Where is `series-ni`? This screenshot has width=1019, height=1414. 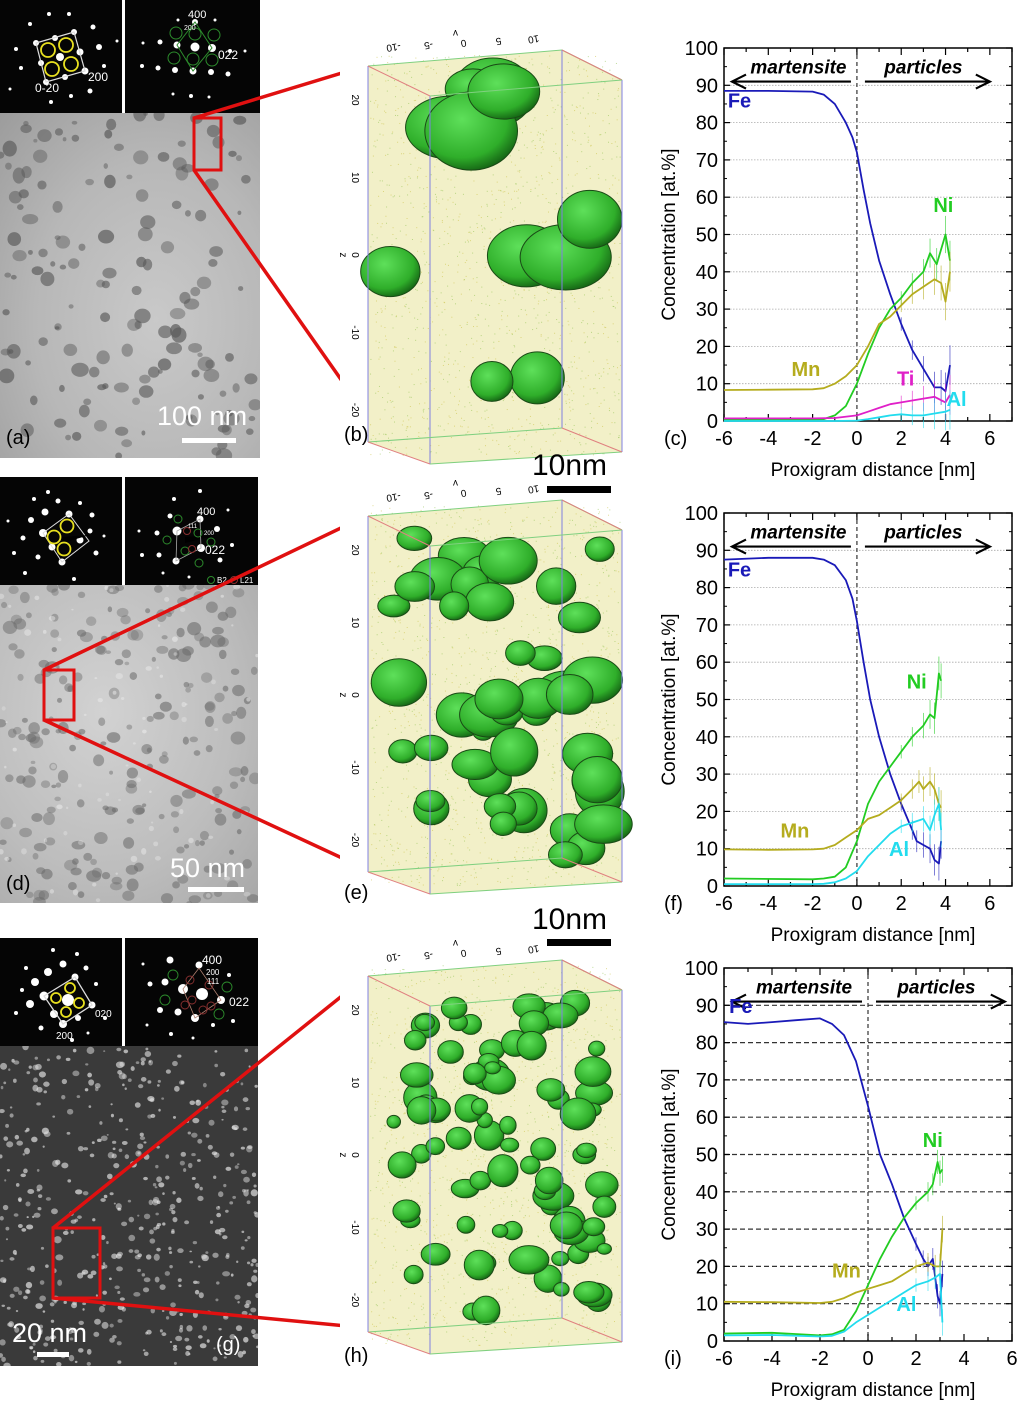 series-ni is located at coordinates (837, 327).